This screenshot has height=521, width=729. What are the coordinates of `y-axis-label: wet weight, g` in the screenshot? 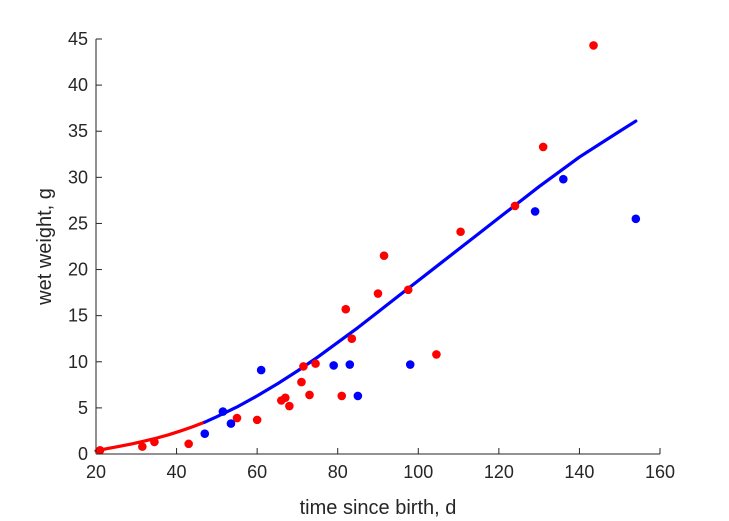 It's located at (45, 247).